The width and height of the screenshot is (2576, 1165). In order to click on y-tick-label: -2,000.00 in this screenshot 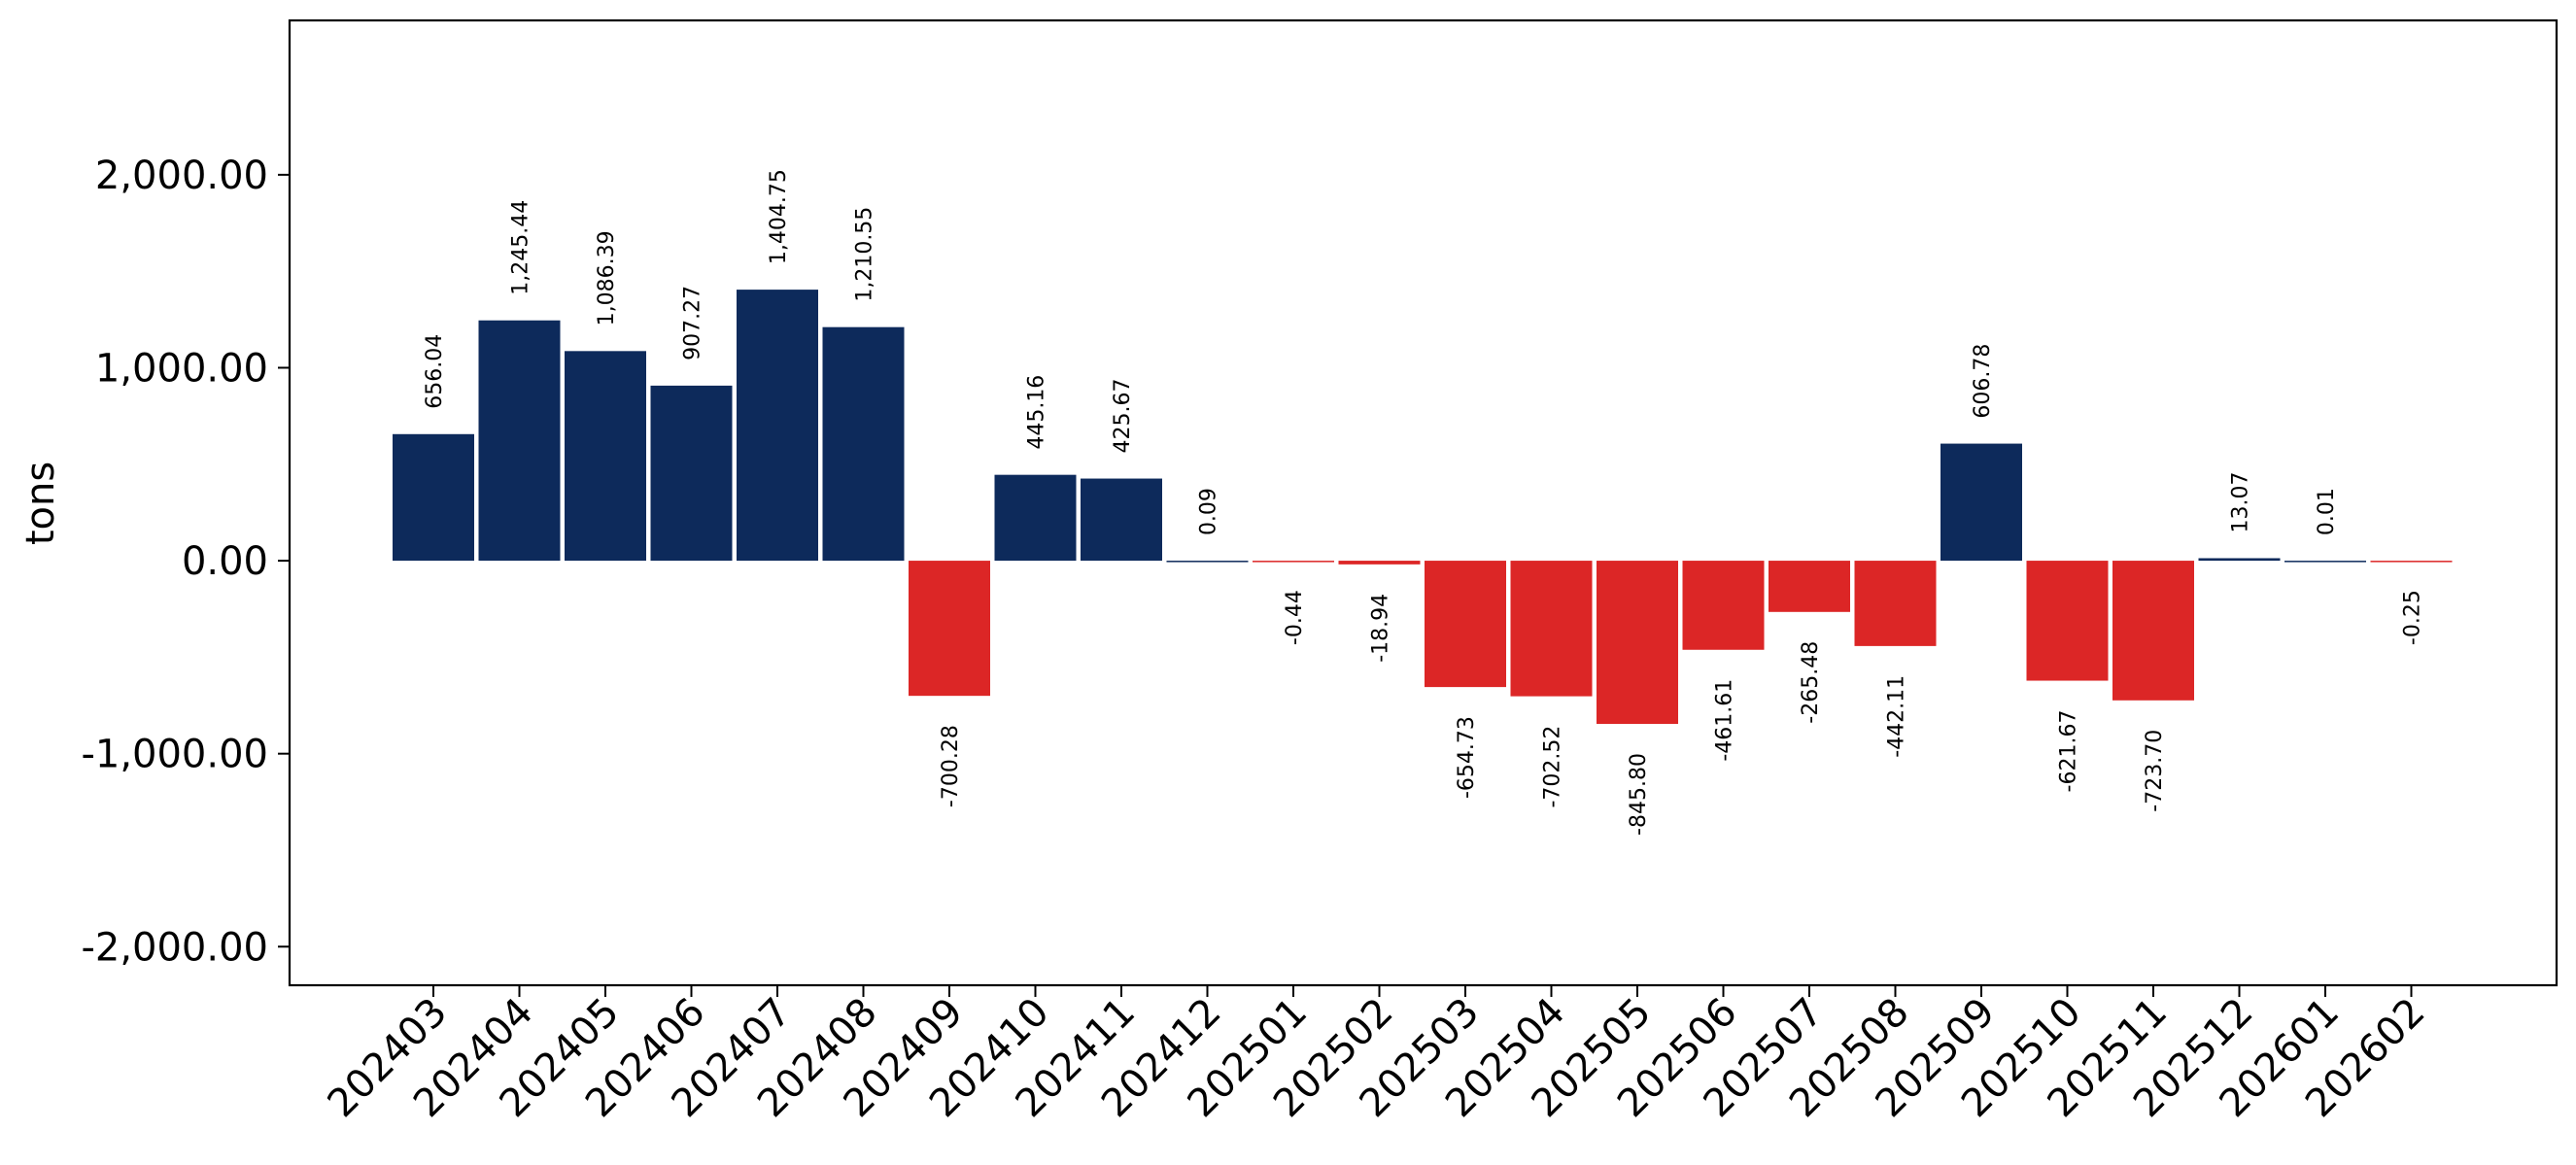, I will do `click(174, 947)`.